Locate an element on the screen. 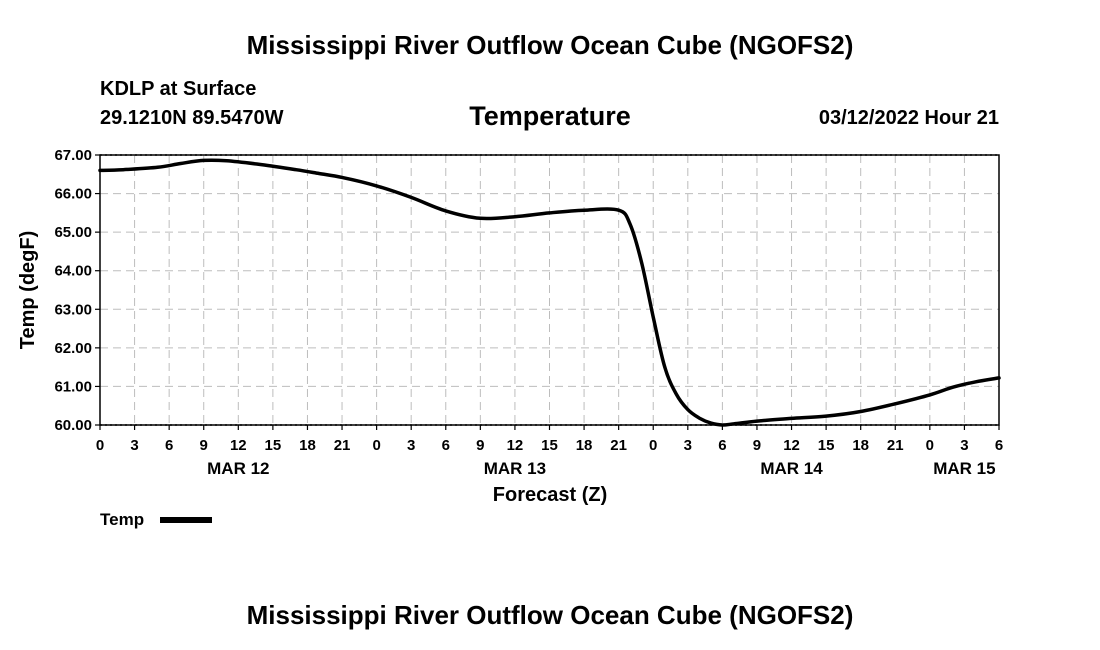  y-tick-label: 66.00 is located at coordinates (73, 194).